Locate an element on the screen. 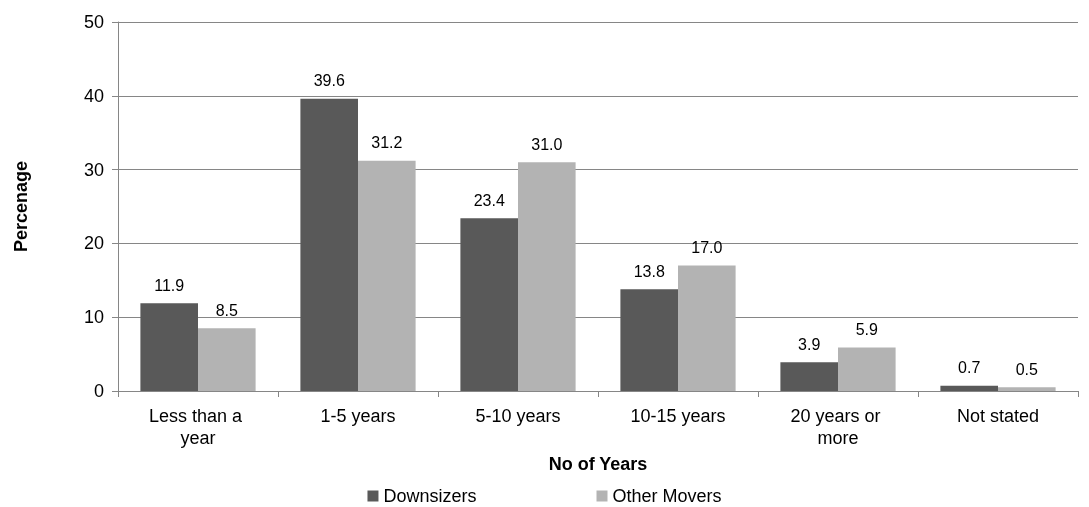 The image size is (1089, 507). data-label: 11.9 is located at coordinates (169, 285).